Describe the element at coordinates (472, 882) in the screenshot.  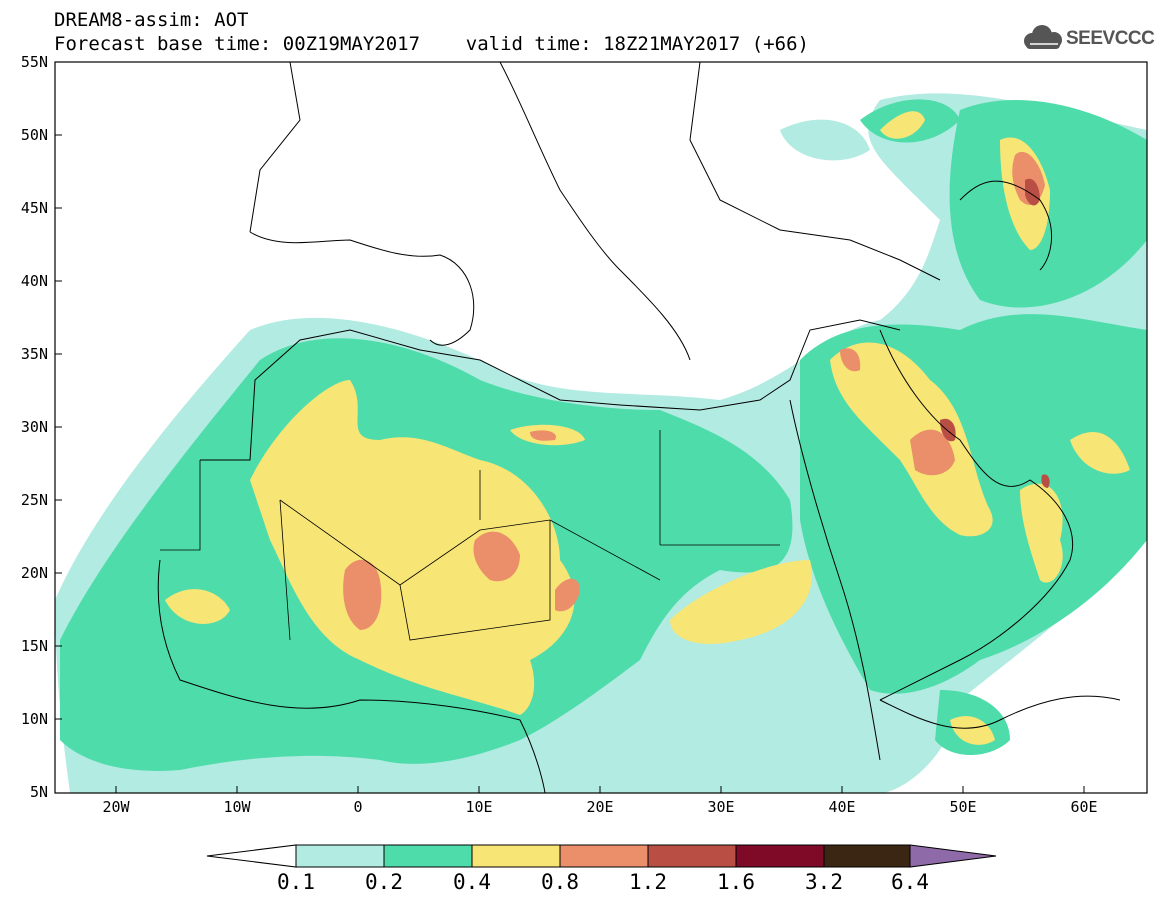
I see `colorbar-label: 0.4` at that location.